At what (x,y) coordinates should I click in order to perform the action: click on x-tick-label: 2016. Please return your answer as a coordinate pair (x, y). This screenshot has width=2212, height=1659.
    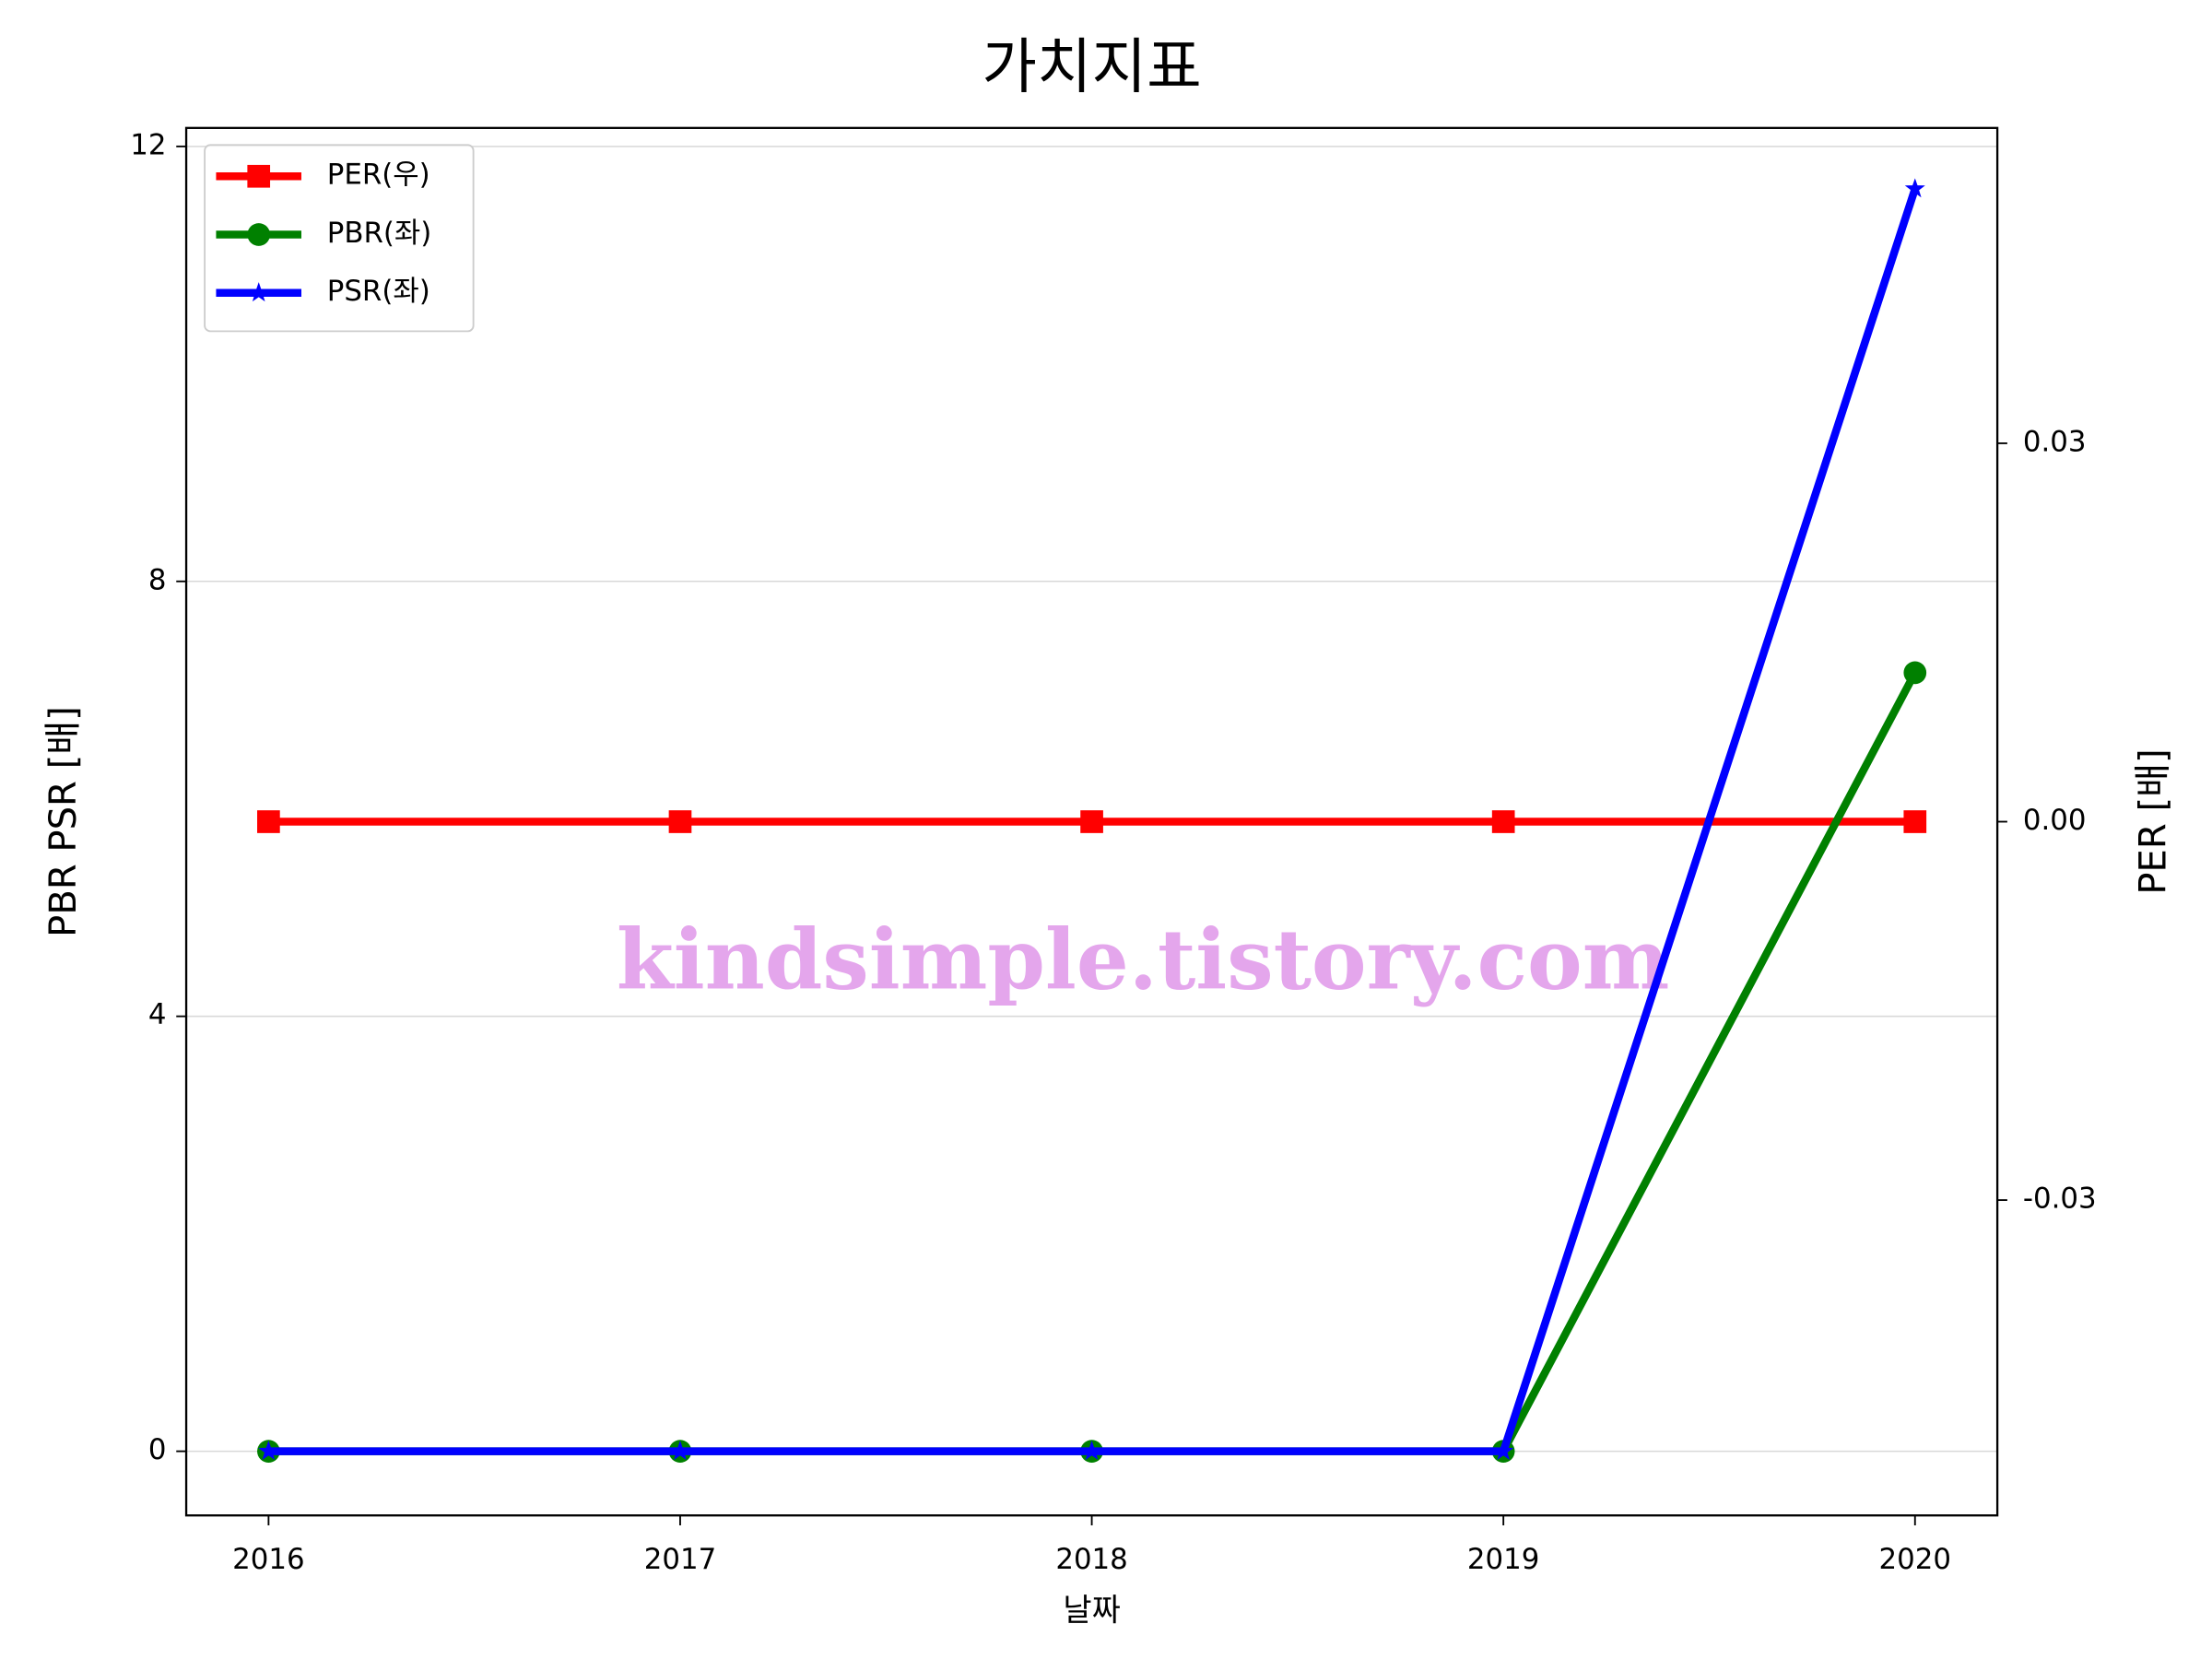
    Looking at the image, I should click on (268, 1559).